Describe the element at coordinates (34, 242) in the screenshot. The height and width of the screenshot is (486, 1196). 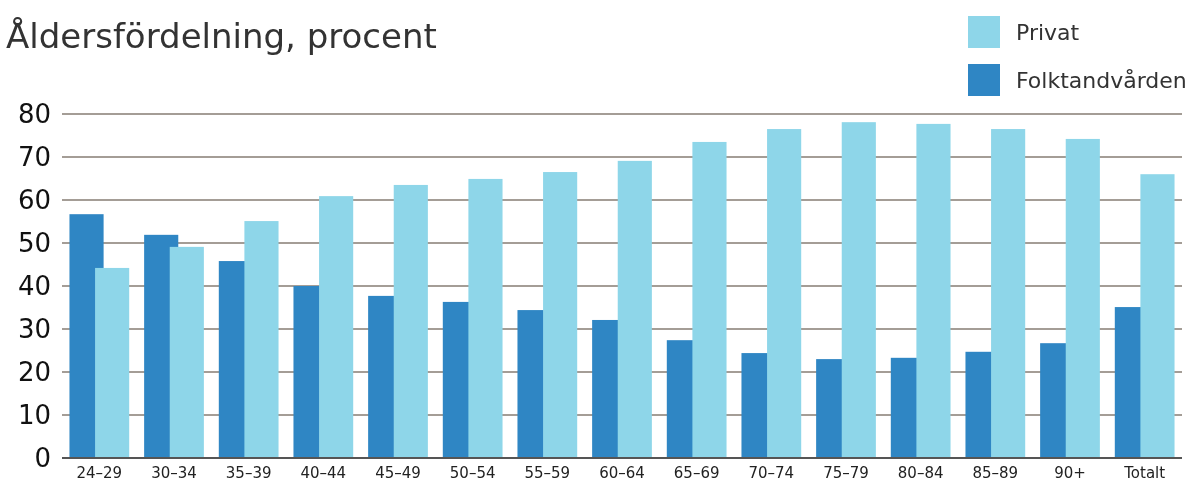
I see `y-tick-label: 50` at that location.